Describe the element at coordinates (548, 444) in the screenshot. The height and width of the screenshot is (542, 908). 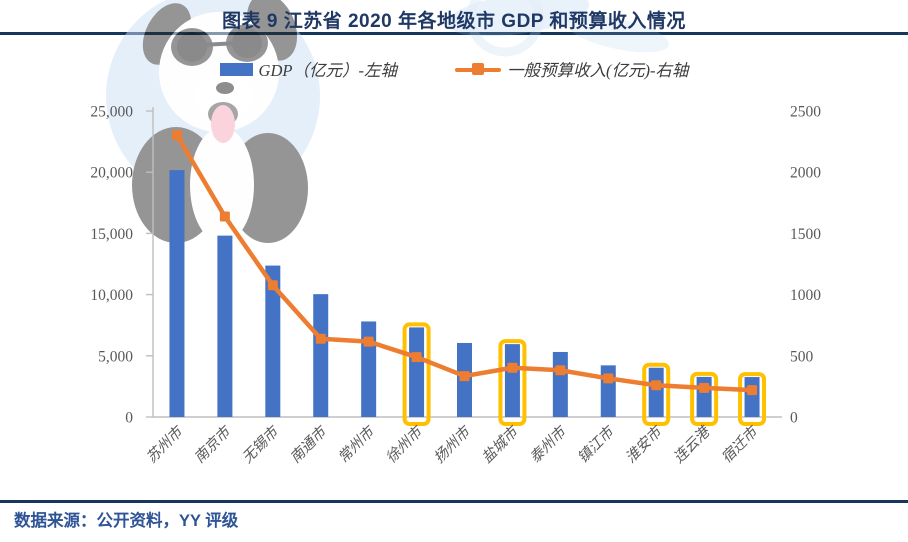
I see `x-category-label: 泰州市` at that location.